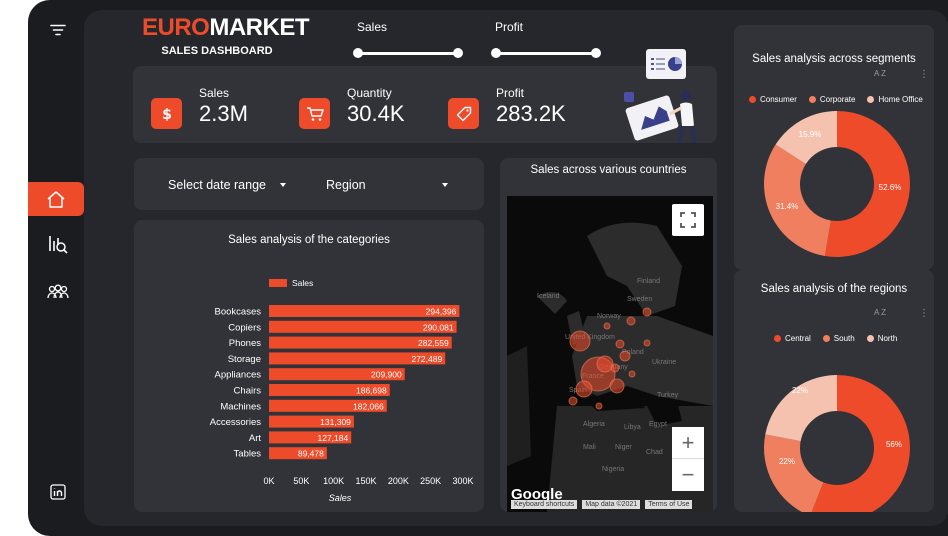 The image size is (948, 536). What do you see at coordinates (800, 390) in the screenshot?
I see `slice-value-label: 22%` at bounding box center [800, 390].